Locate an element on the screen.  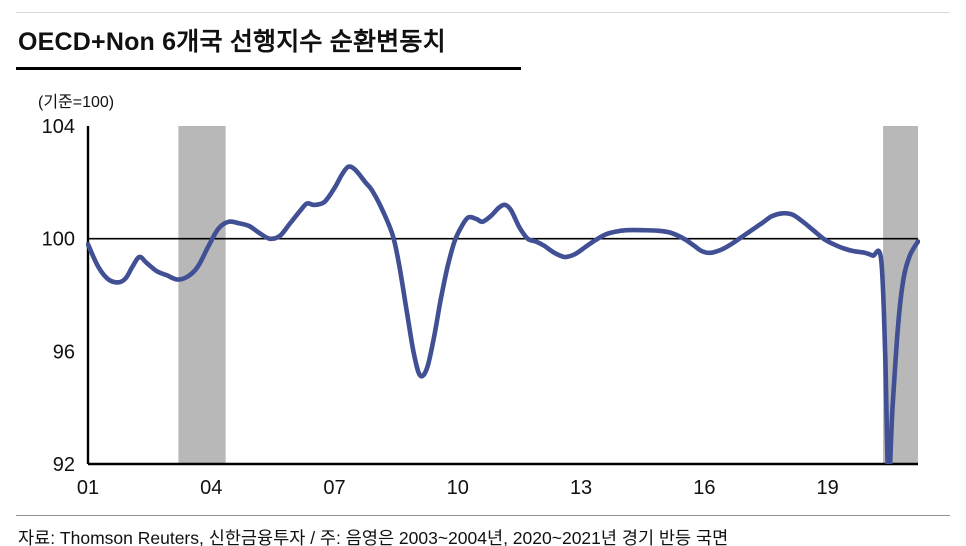
y-tick-label: 100 is located at coordinates (58, 240).